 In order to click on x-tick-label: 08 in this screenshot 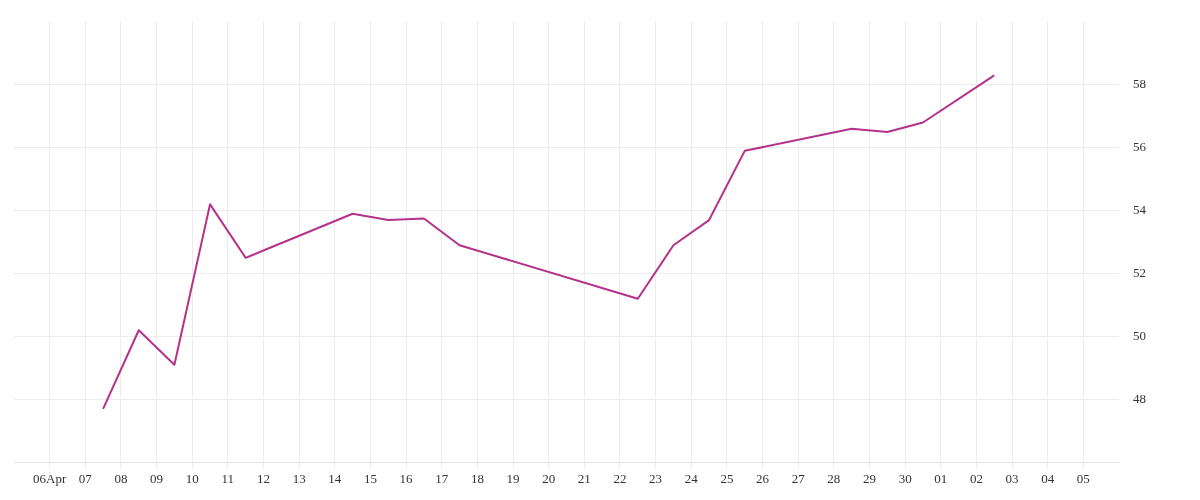, I will do `click(121, 478)`.